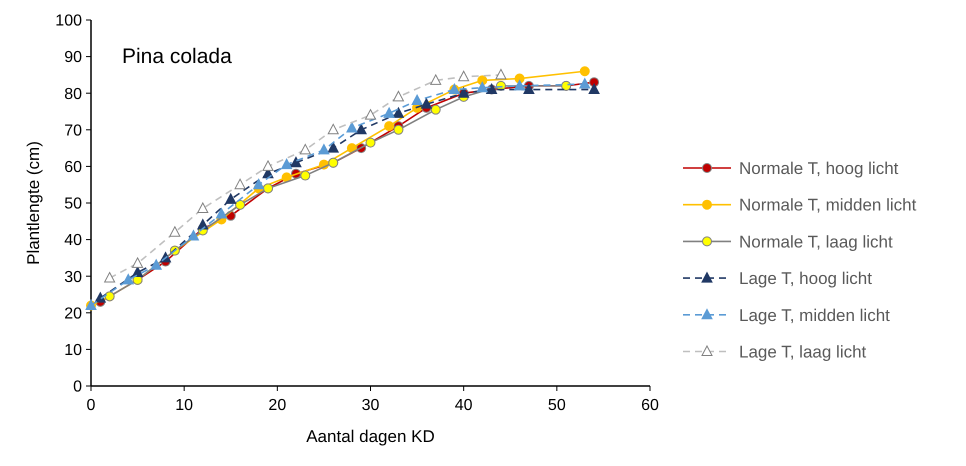 The width and height of the screenshot is (966, 466). I want to click on text: Pina colada, so click(177, 56).